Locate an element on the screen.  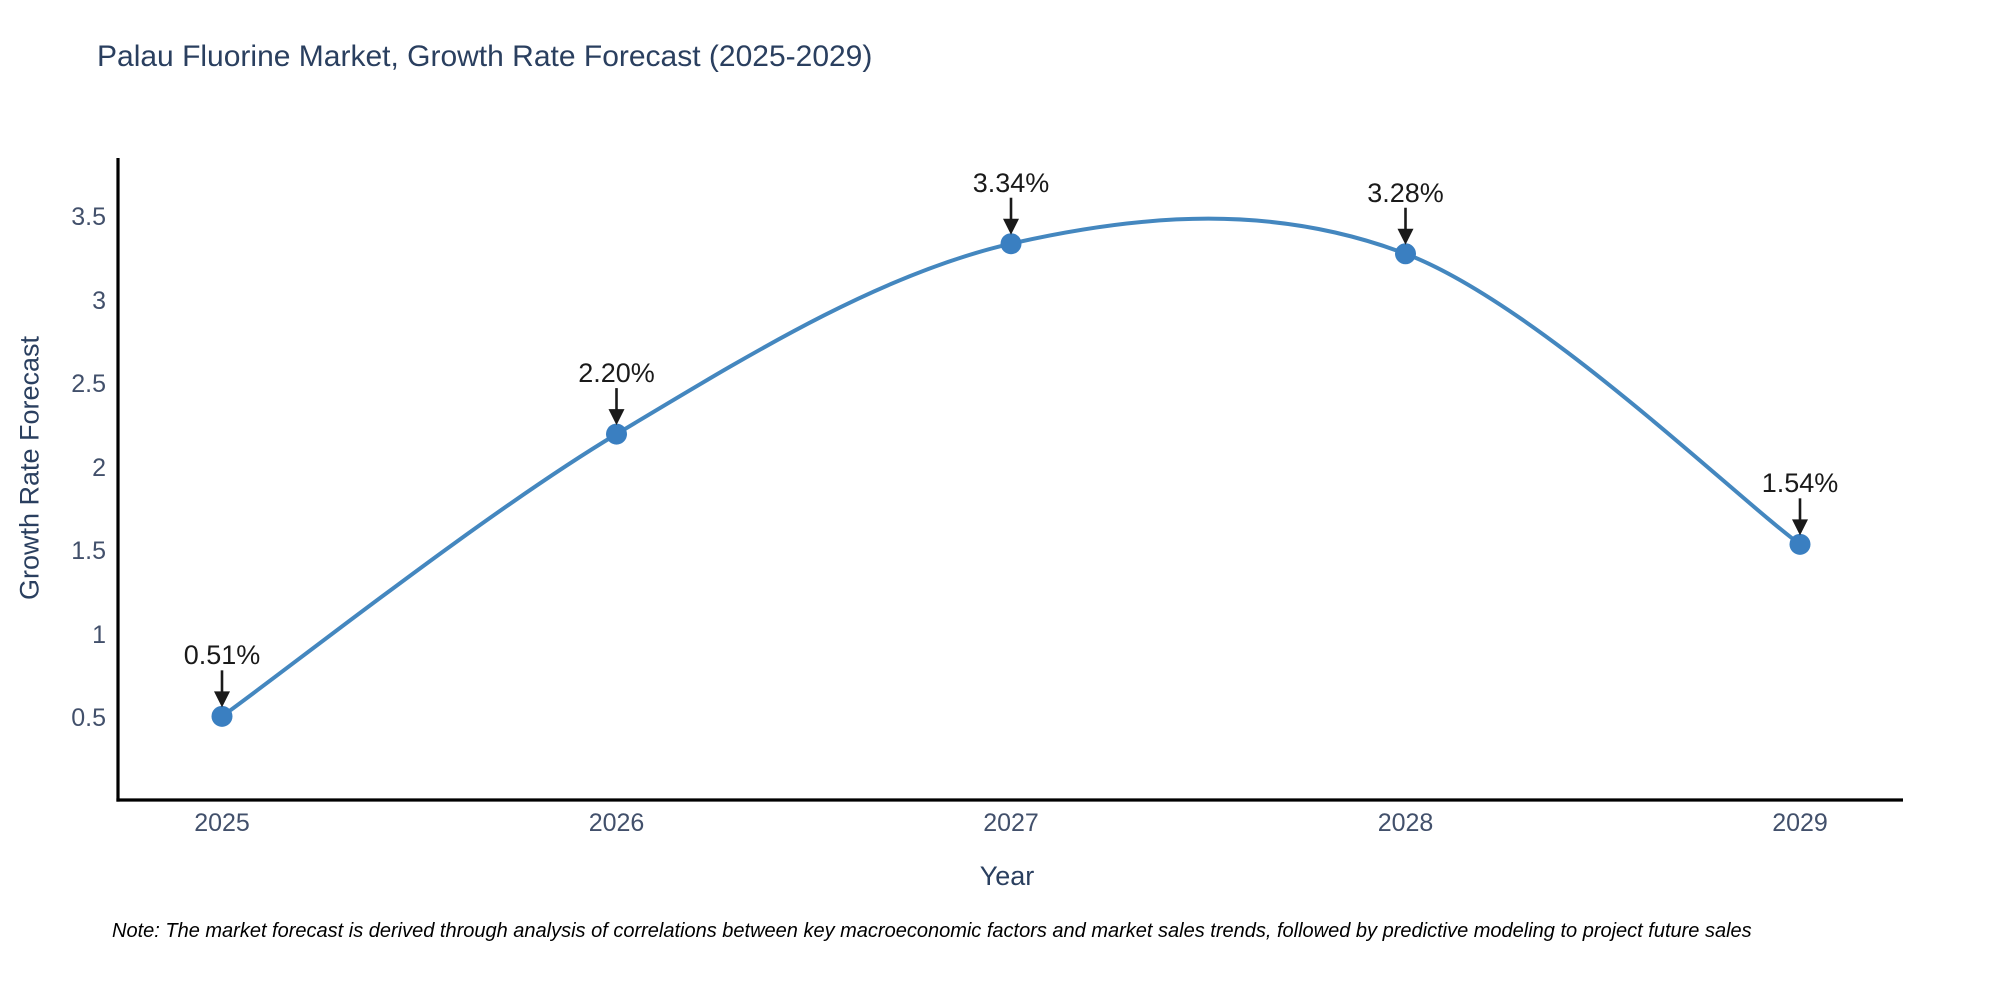
x-tick-label: 2025 is located at coordinates (222, 823).